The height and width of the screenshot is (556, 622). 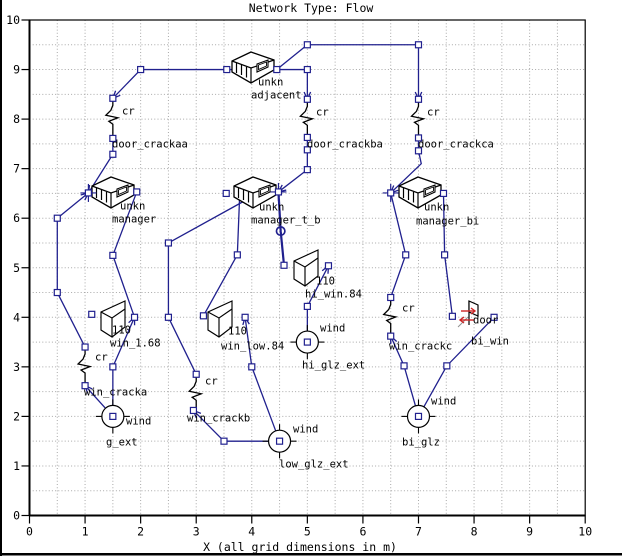 What do you see at coordinates (211, 382) in the screenshot?
I see `label-type-win_crackb: cr` at bounding box center [211, 382].